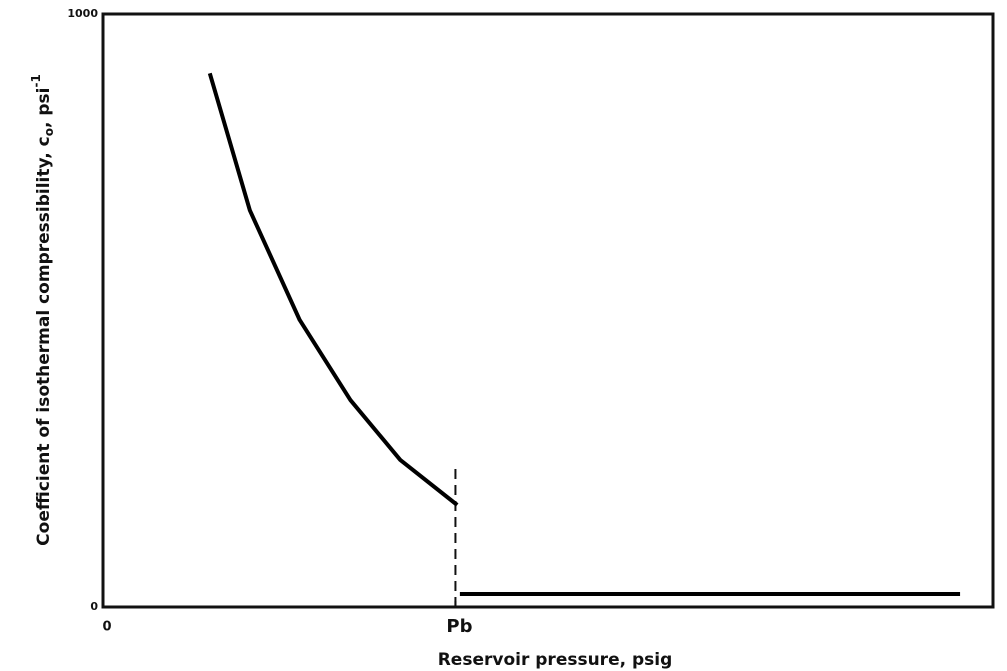  I want to click on x-tick-label: Pb, so click(459, 626).